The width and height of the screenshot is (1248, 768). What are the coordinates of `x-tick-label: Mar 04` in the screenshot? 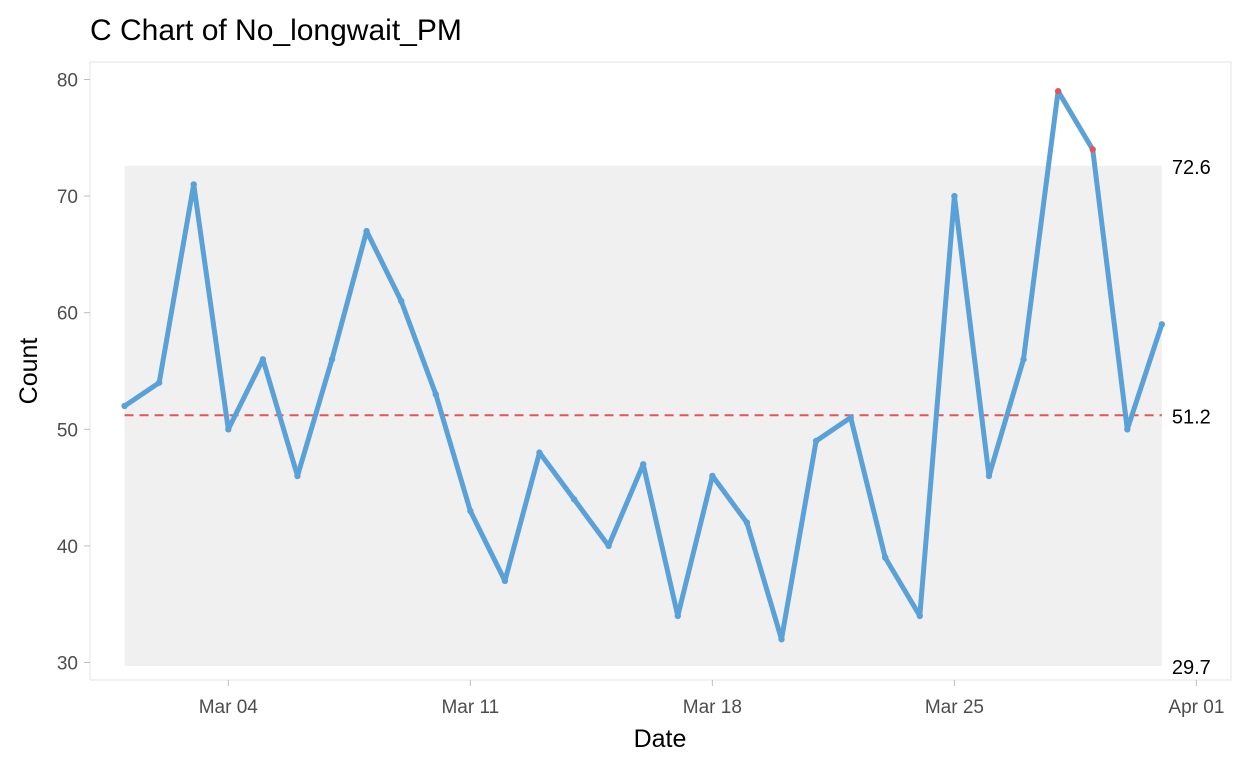 It's located at (229, 707).